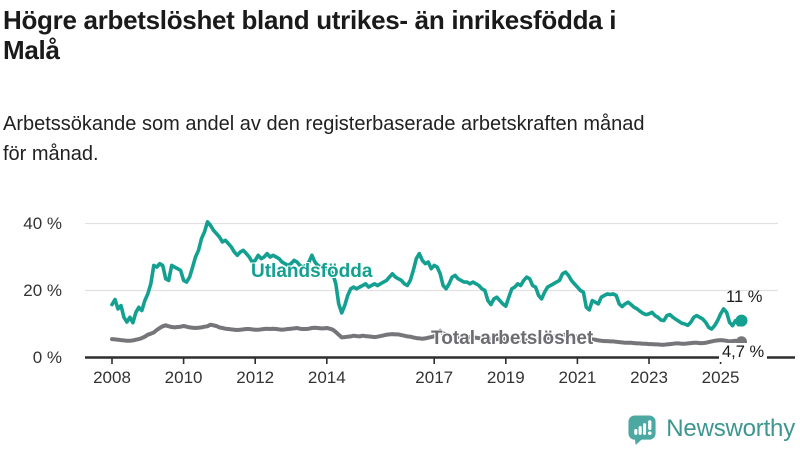 The width and height of the screenshot is (800, 450). What do you see at coordinates (649, 377) in the screenshot?
I see `x-tick-label-2023: 2023` at bounding box center [649, 377].